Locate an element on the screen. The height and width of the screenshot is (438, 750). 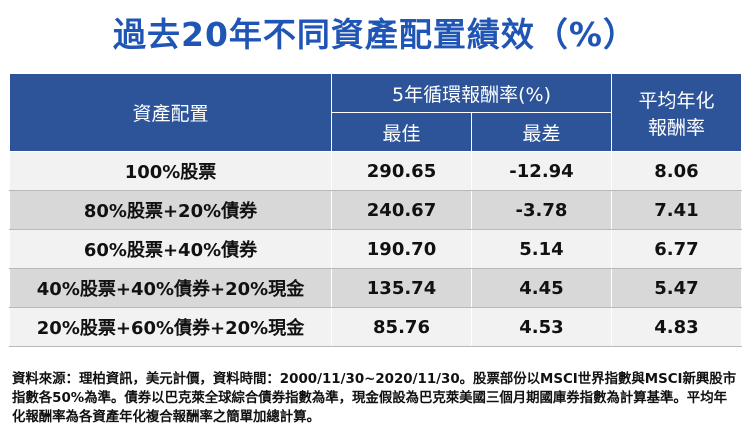
worst-cell: -3.78 is located at coordinates (541, 210).